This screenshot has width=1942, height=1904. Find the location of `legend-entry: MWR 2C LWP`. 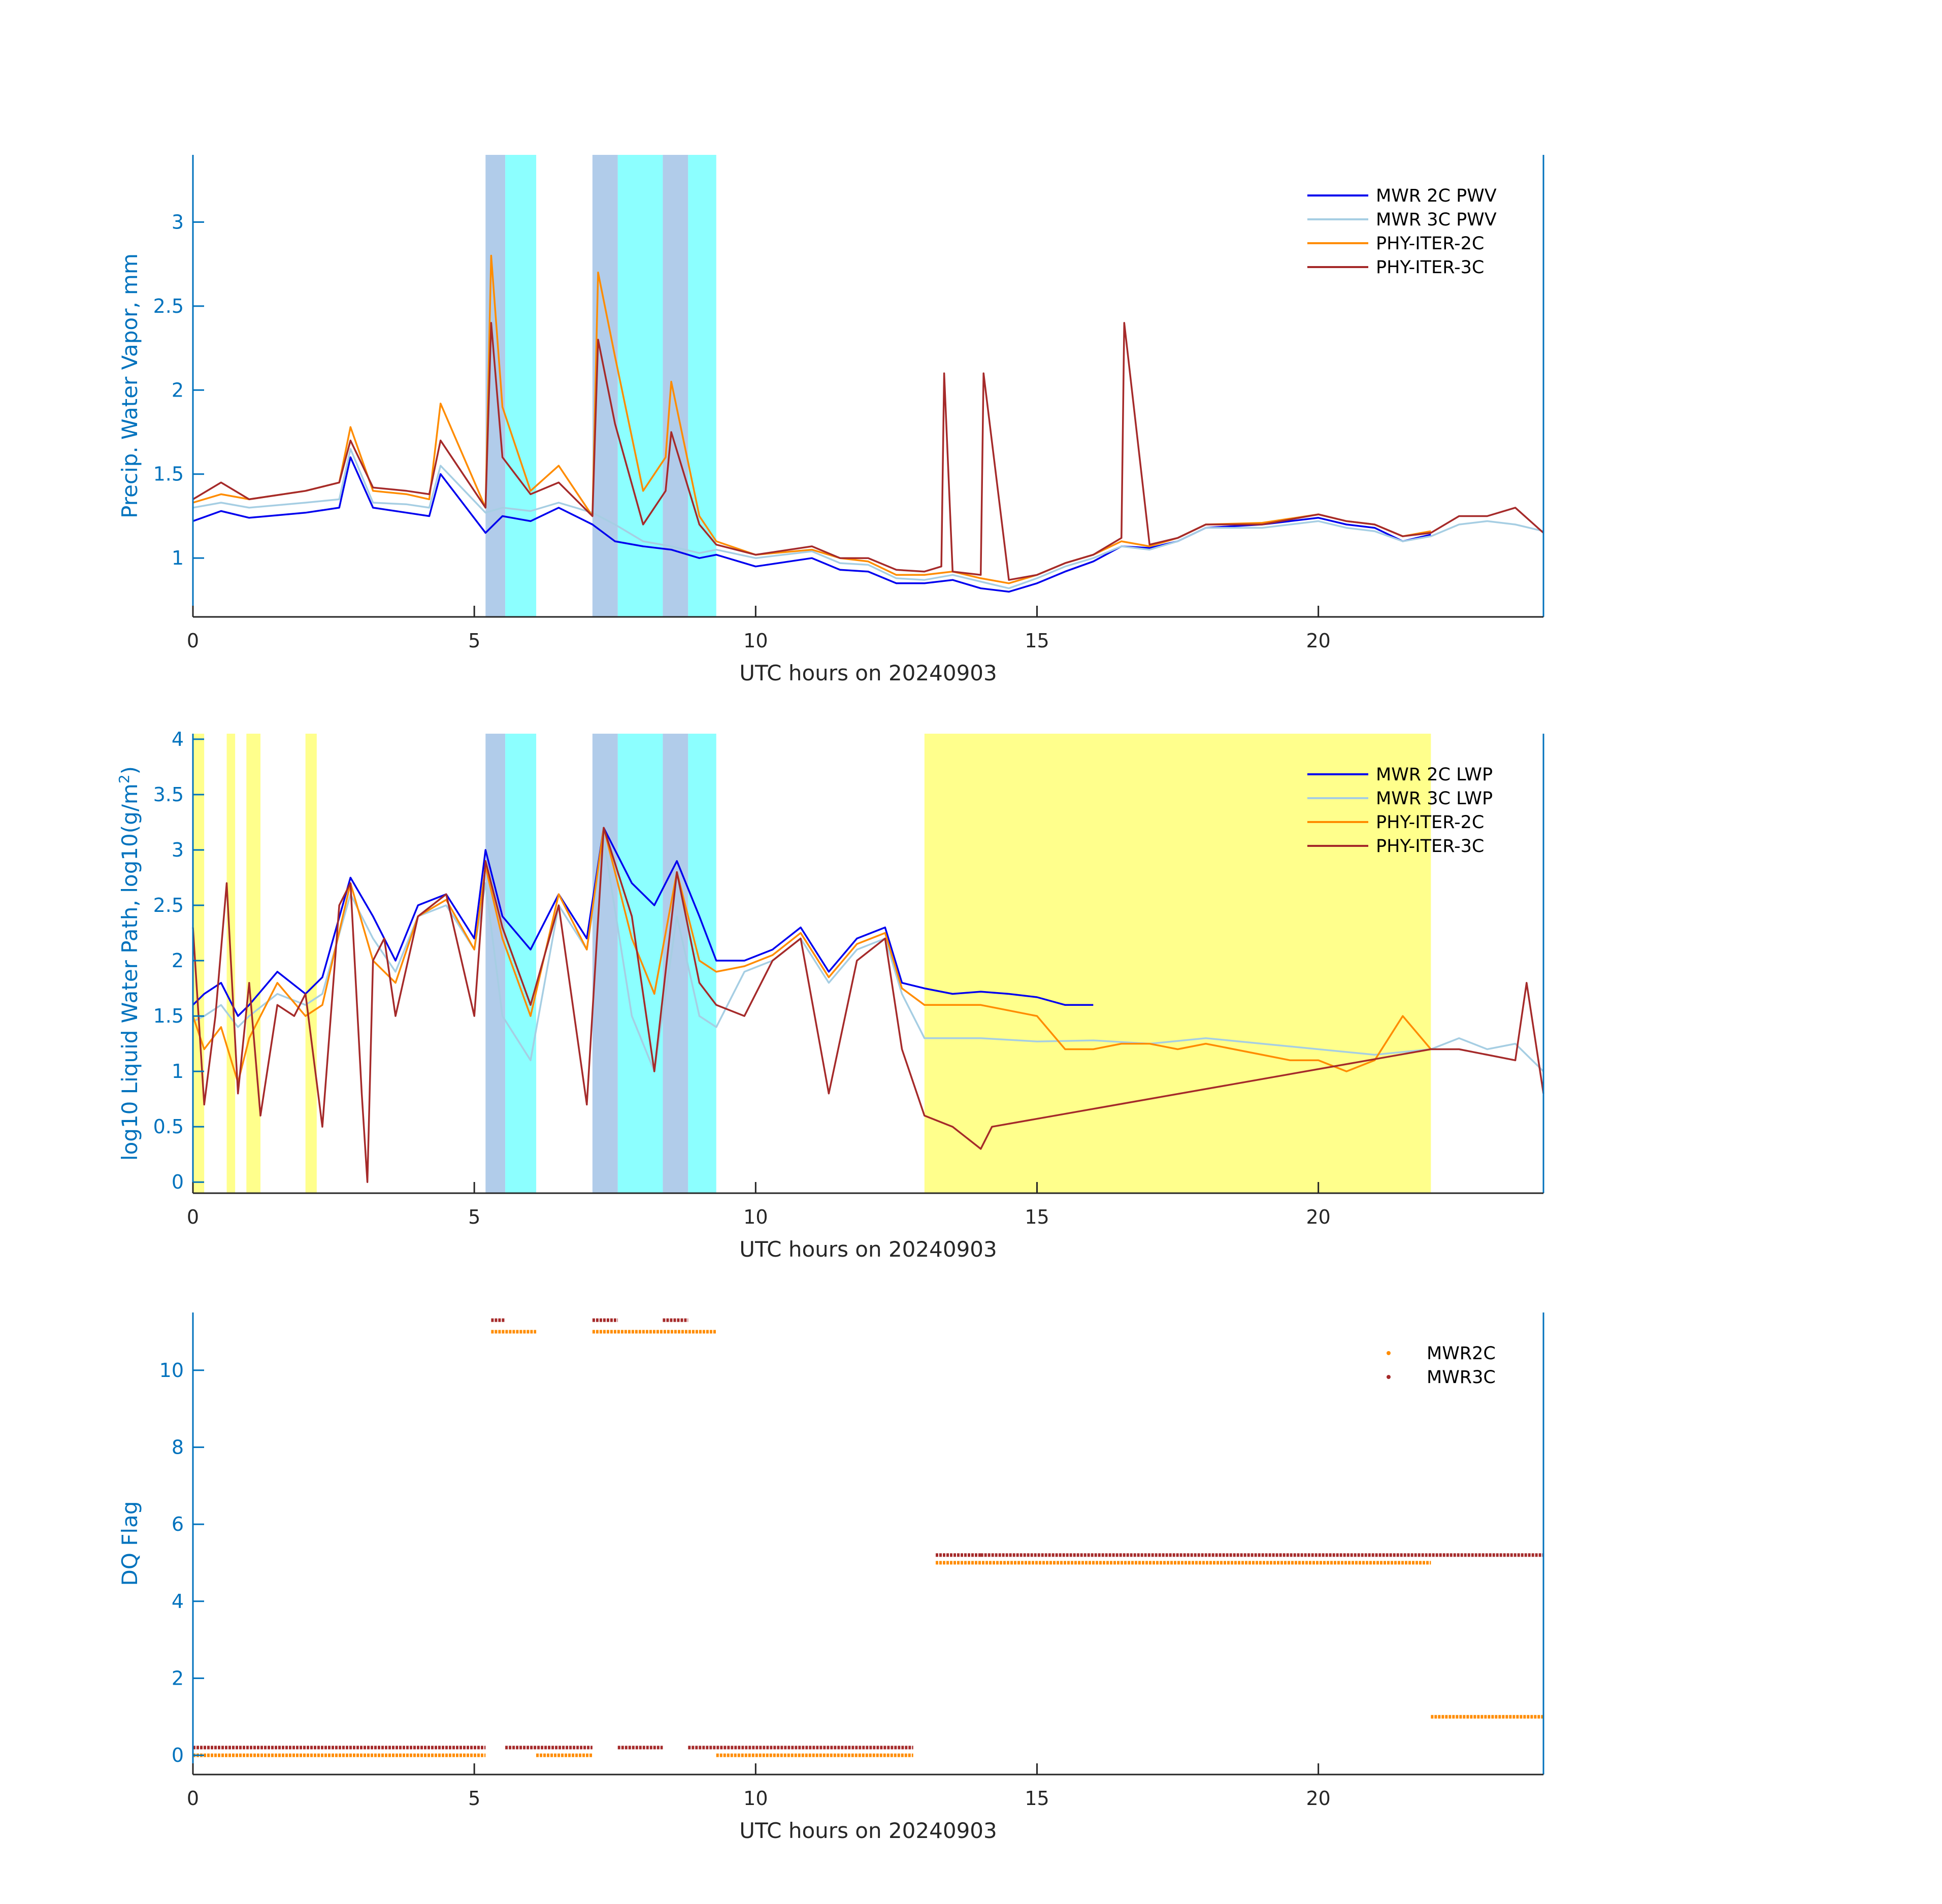

legend-entry: MWR 2C LWP is located at coordinates (1434, 775).